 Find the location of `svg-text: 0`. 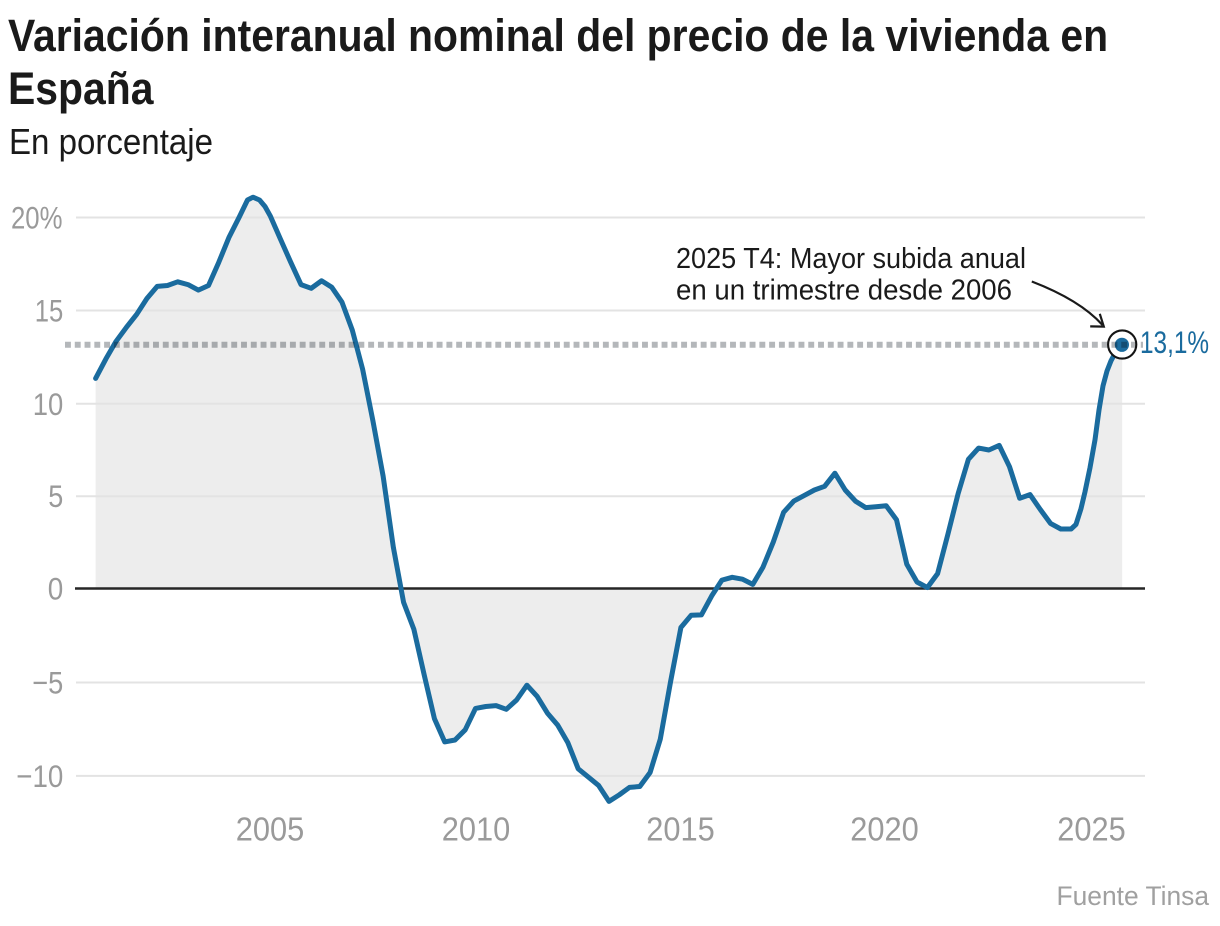

svg-text: 0 is located at coordinates (56, 589).